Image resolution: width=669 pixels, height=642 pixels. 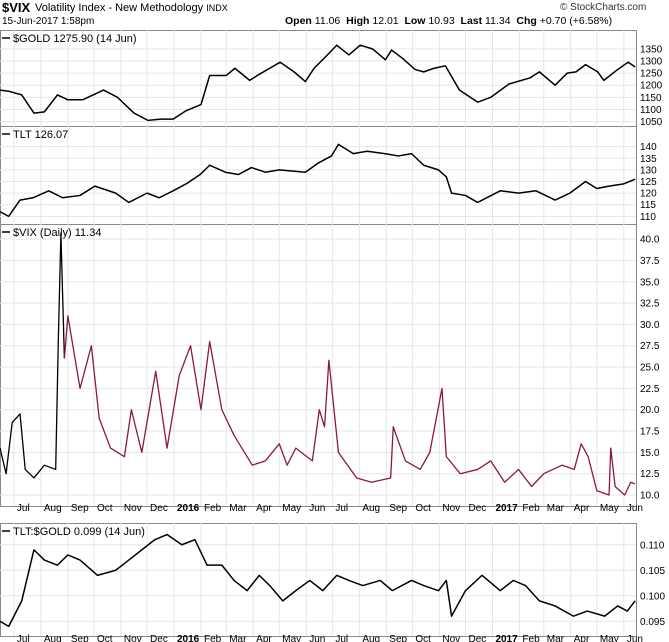 I want to click on x-tick-label: 2016, so click(x=188, y=638).